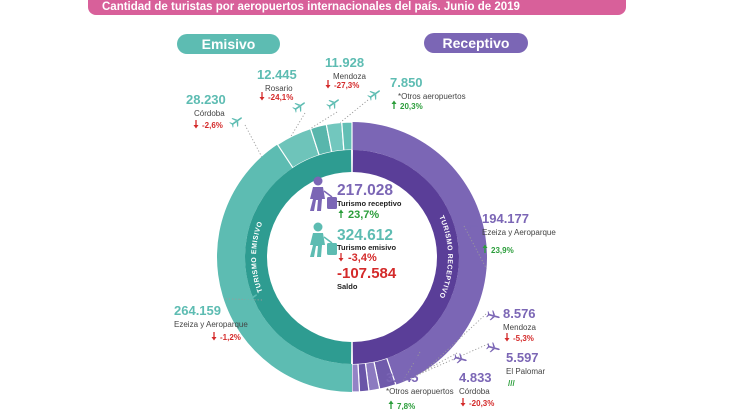 The height and width of the screenshot is (410, 730). Describe the element at coordinates (405, 257) in the screenshot. I see `ring-receptivo` at that location.